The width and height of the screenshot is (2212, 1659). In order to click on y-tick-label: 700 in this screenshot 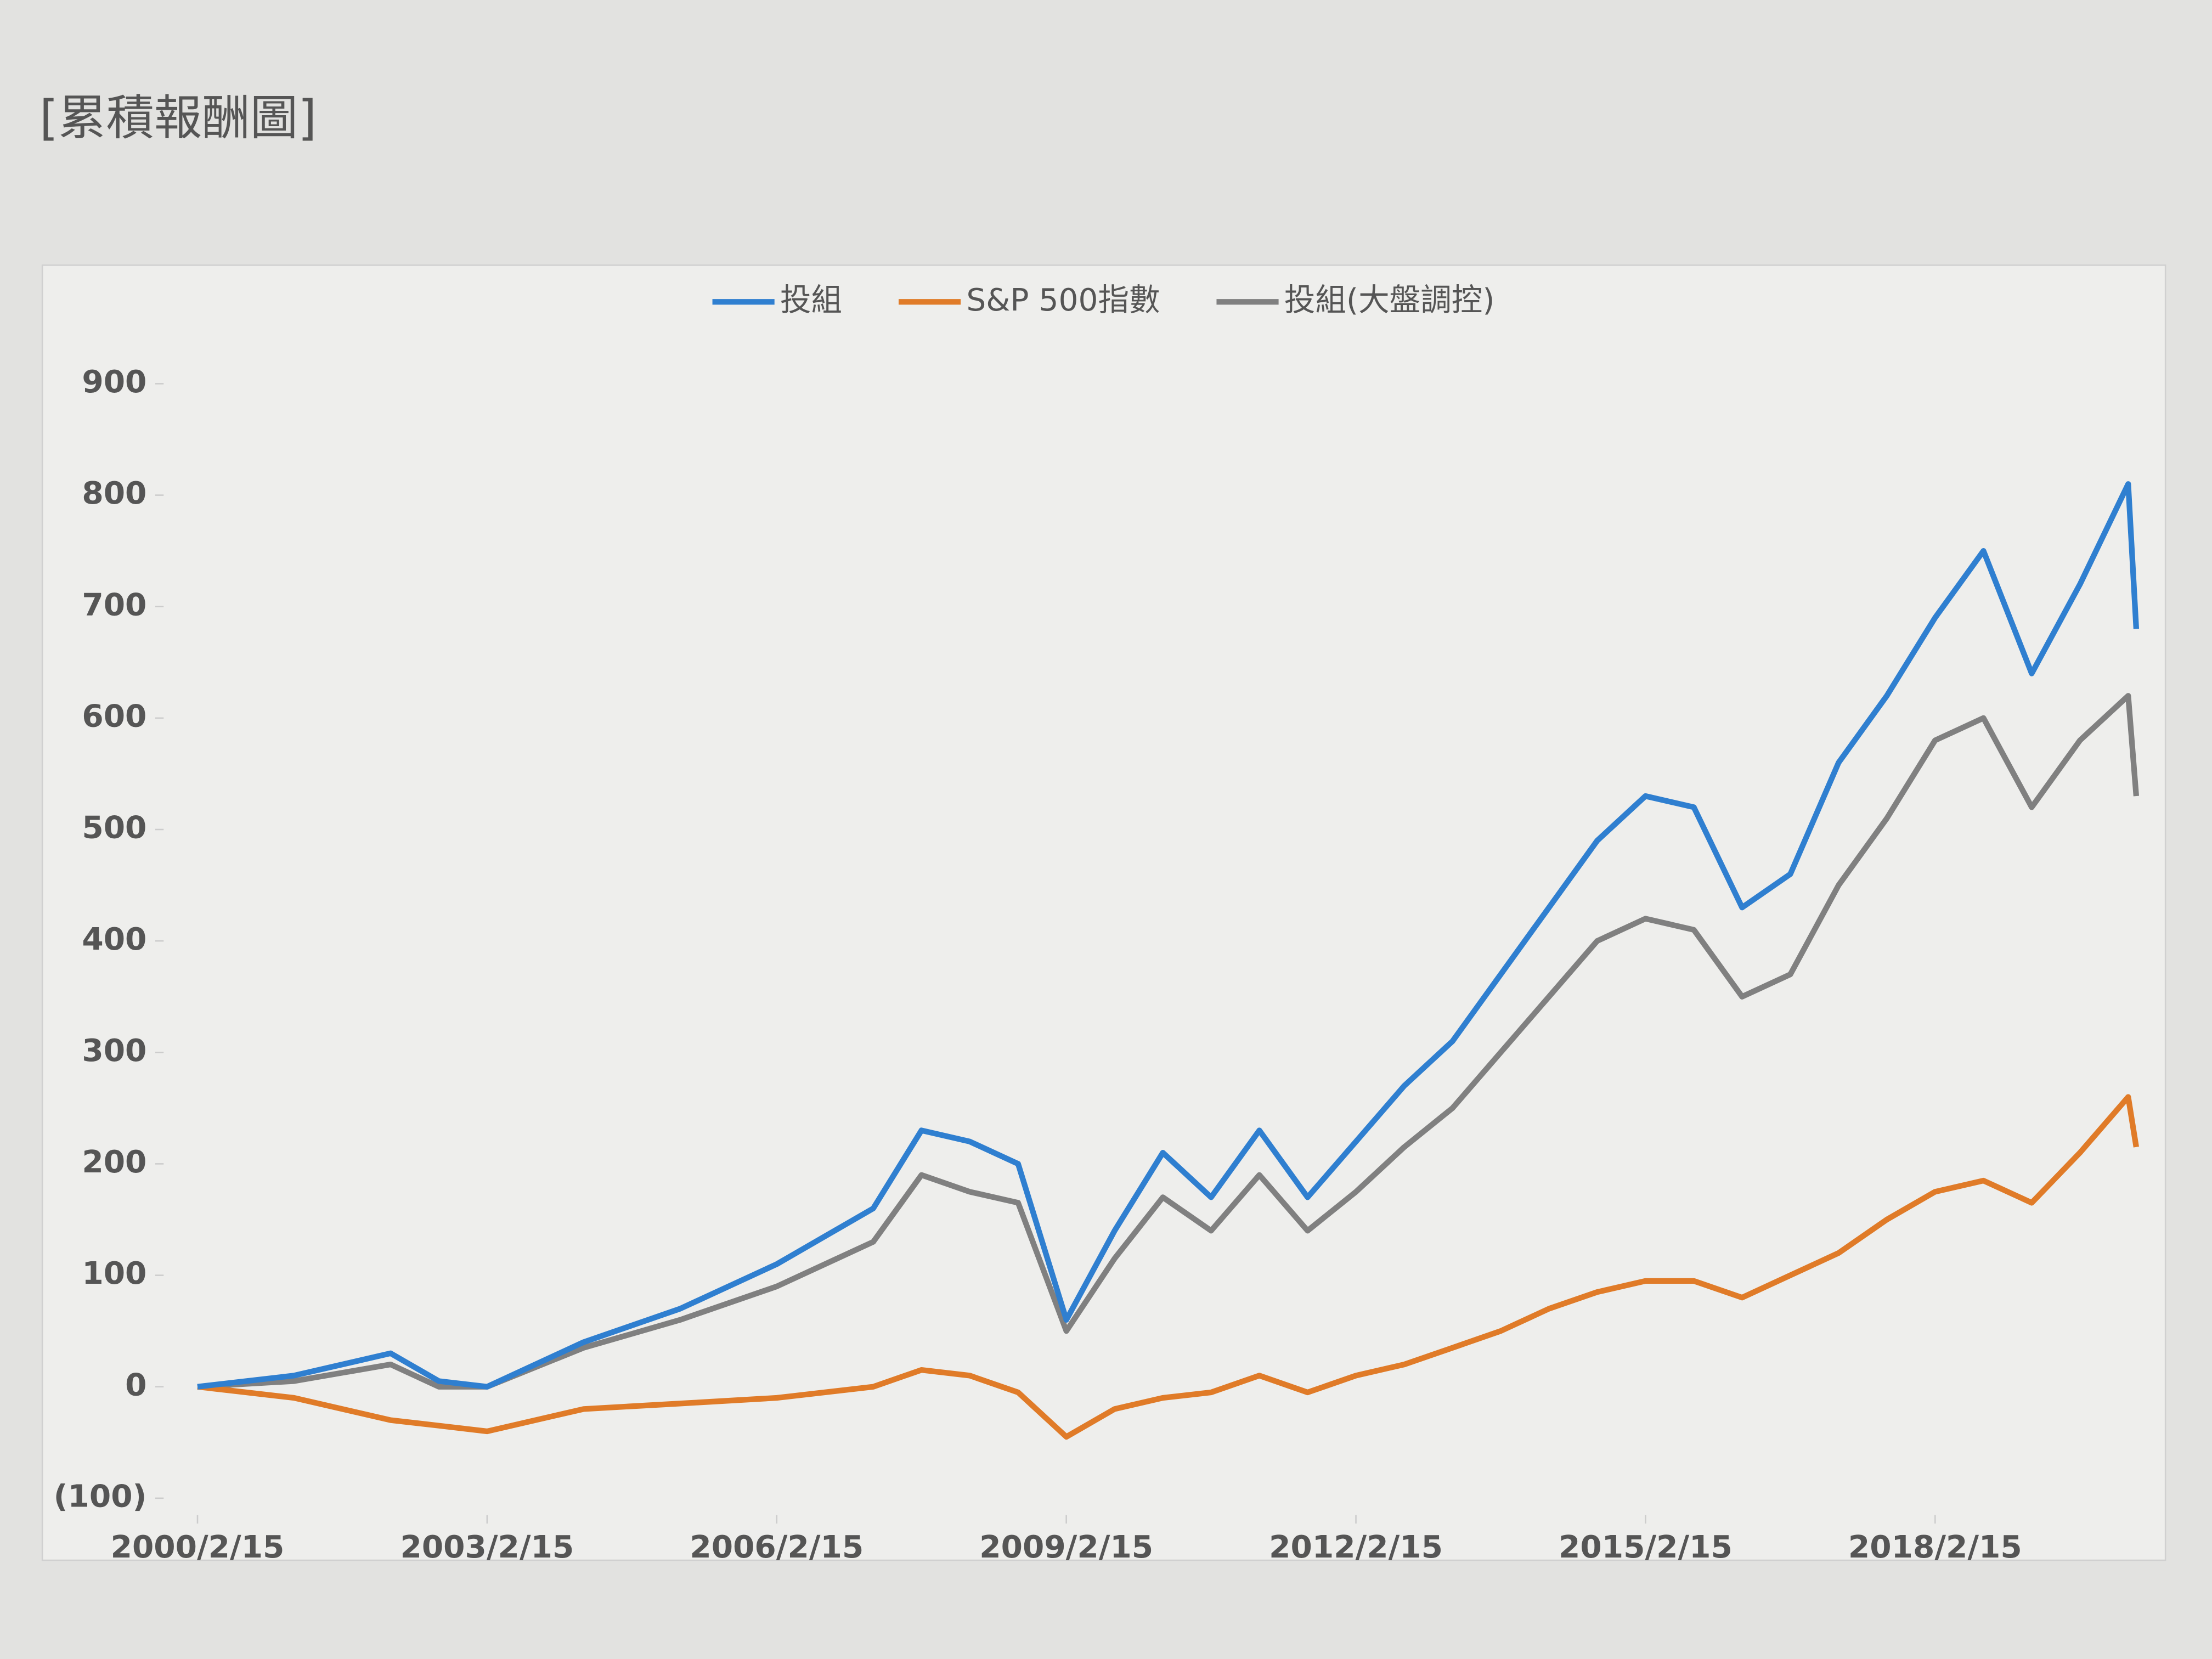, I will do `click(114, 604)`.